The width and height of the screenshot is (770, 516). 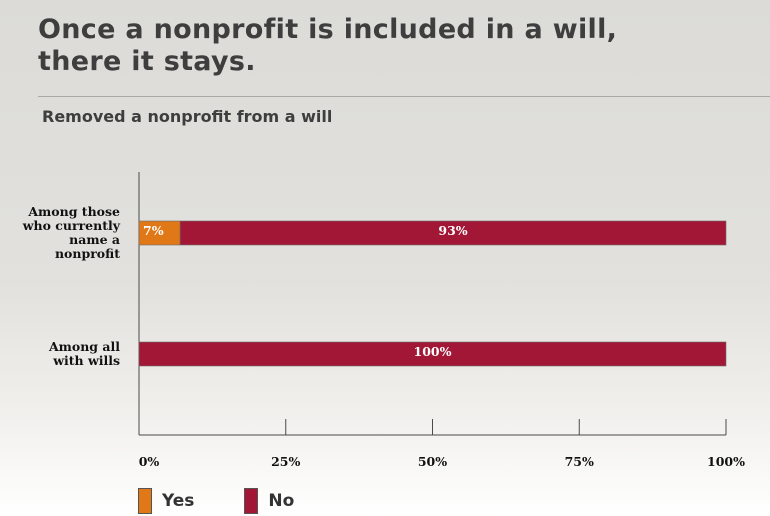 I want to click on bar-segment-yes, so click(x=159, y=233).